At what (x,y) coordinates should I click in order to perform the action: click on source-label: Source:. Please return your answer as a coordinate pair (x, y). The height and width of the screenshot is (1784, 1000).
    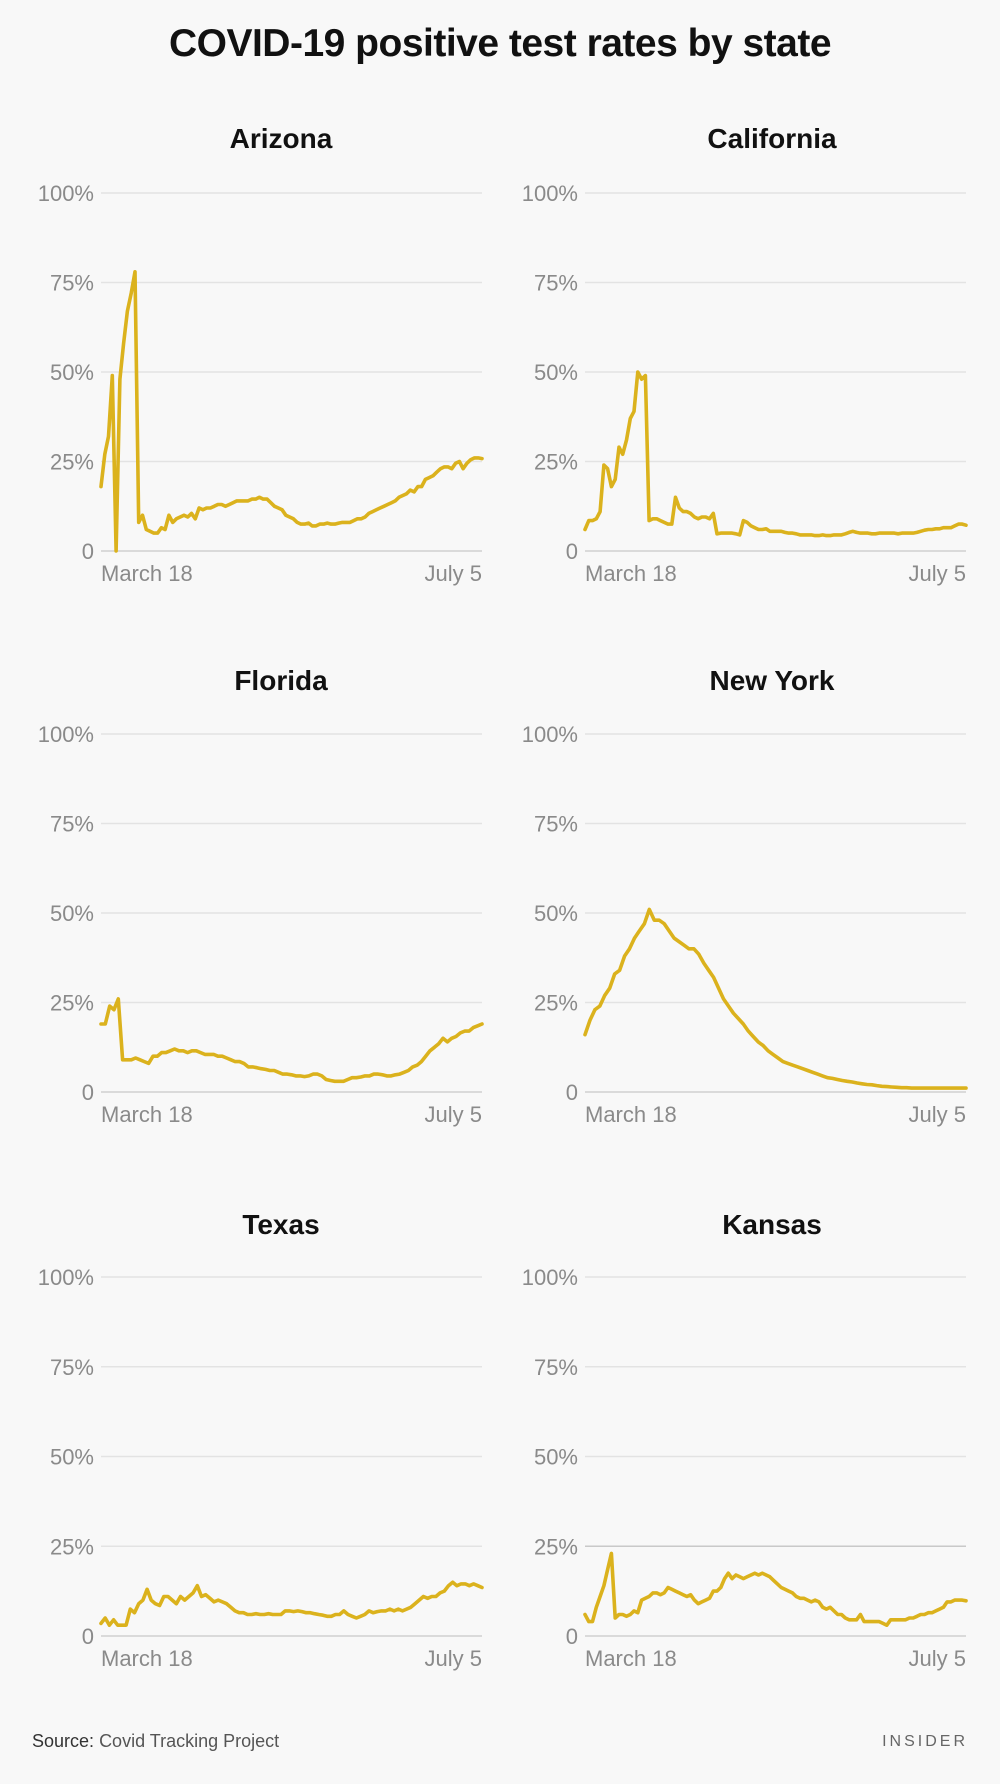
    Looking at the image, I should click on (63, 1741).